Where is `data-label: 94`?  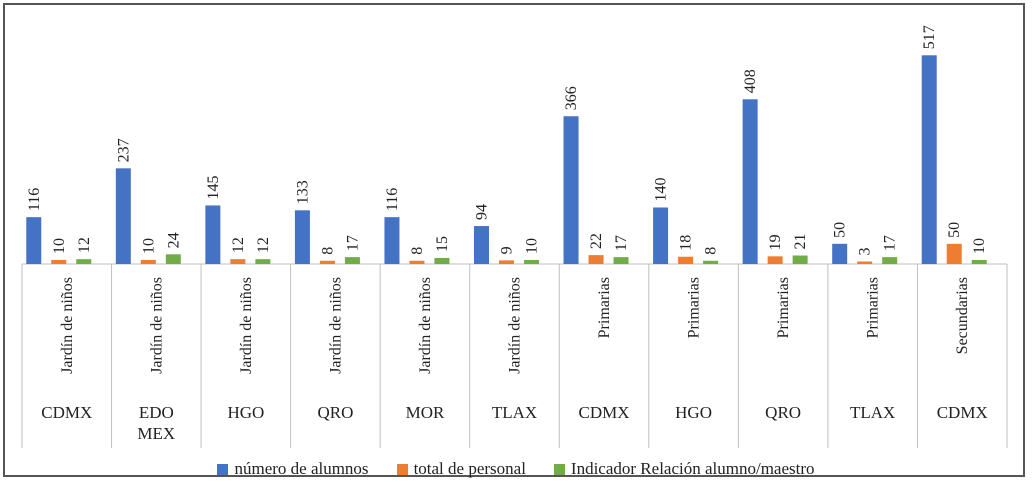
data-label: 94 is located at coordinates (482, 212).